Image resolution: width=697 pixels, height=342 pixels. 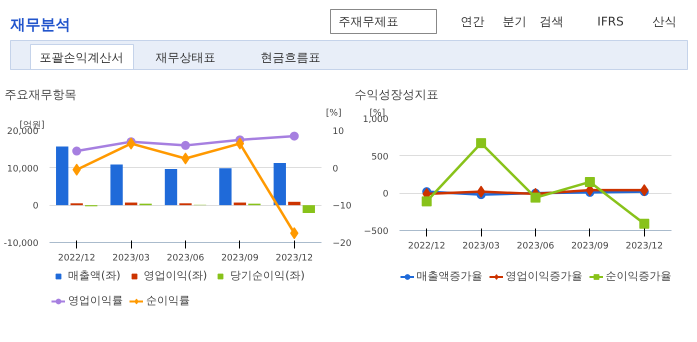 I want to click on text: 현금흐름표, so click(x=290, y=57).